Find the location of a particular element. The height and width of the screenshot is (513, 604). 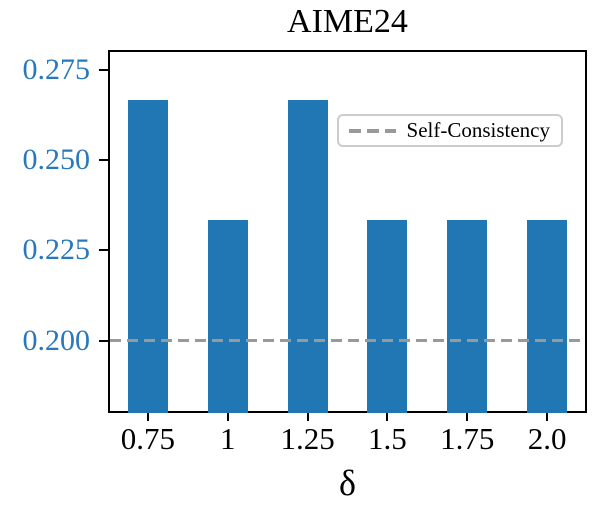

x-tick-label: 1.75 is located at coordinates (467, 438).